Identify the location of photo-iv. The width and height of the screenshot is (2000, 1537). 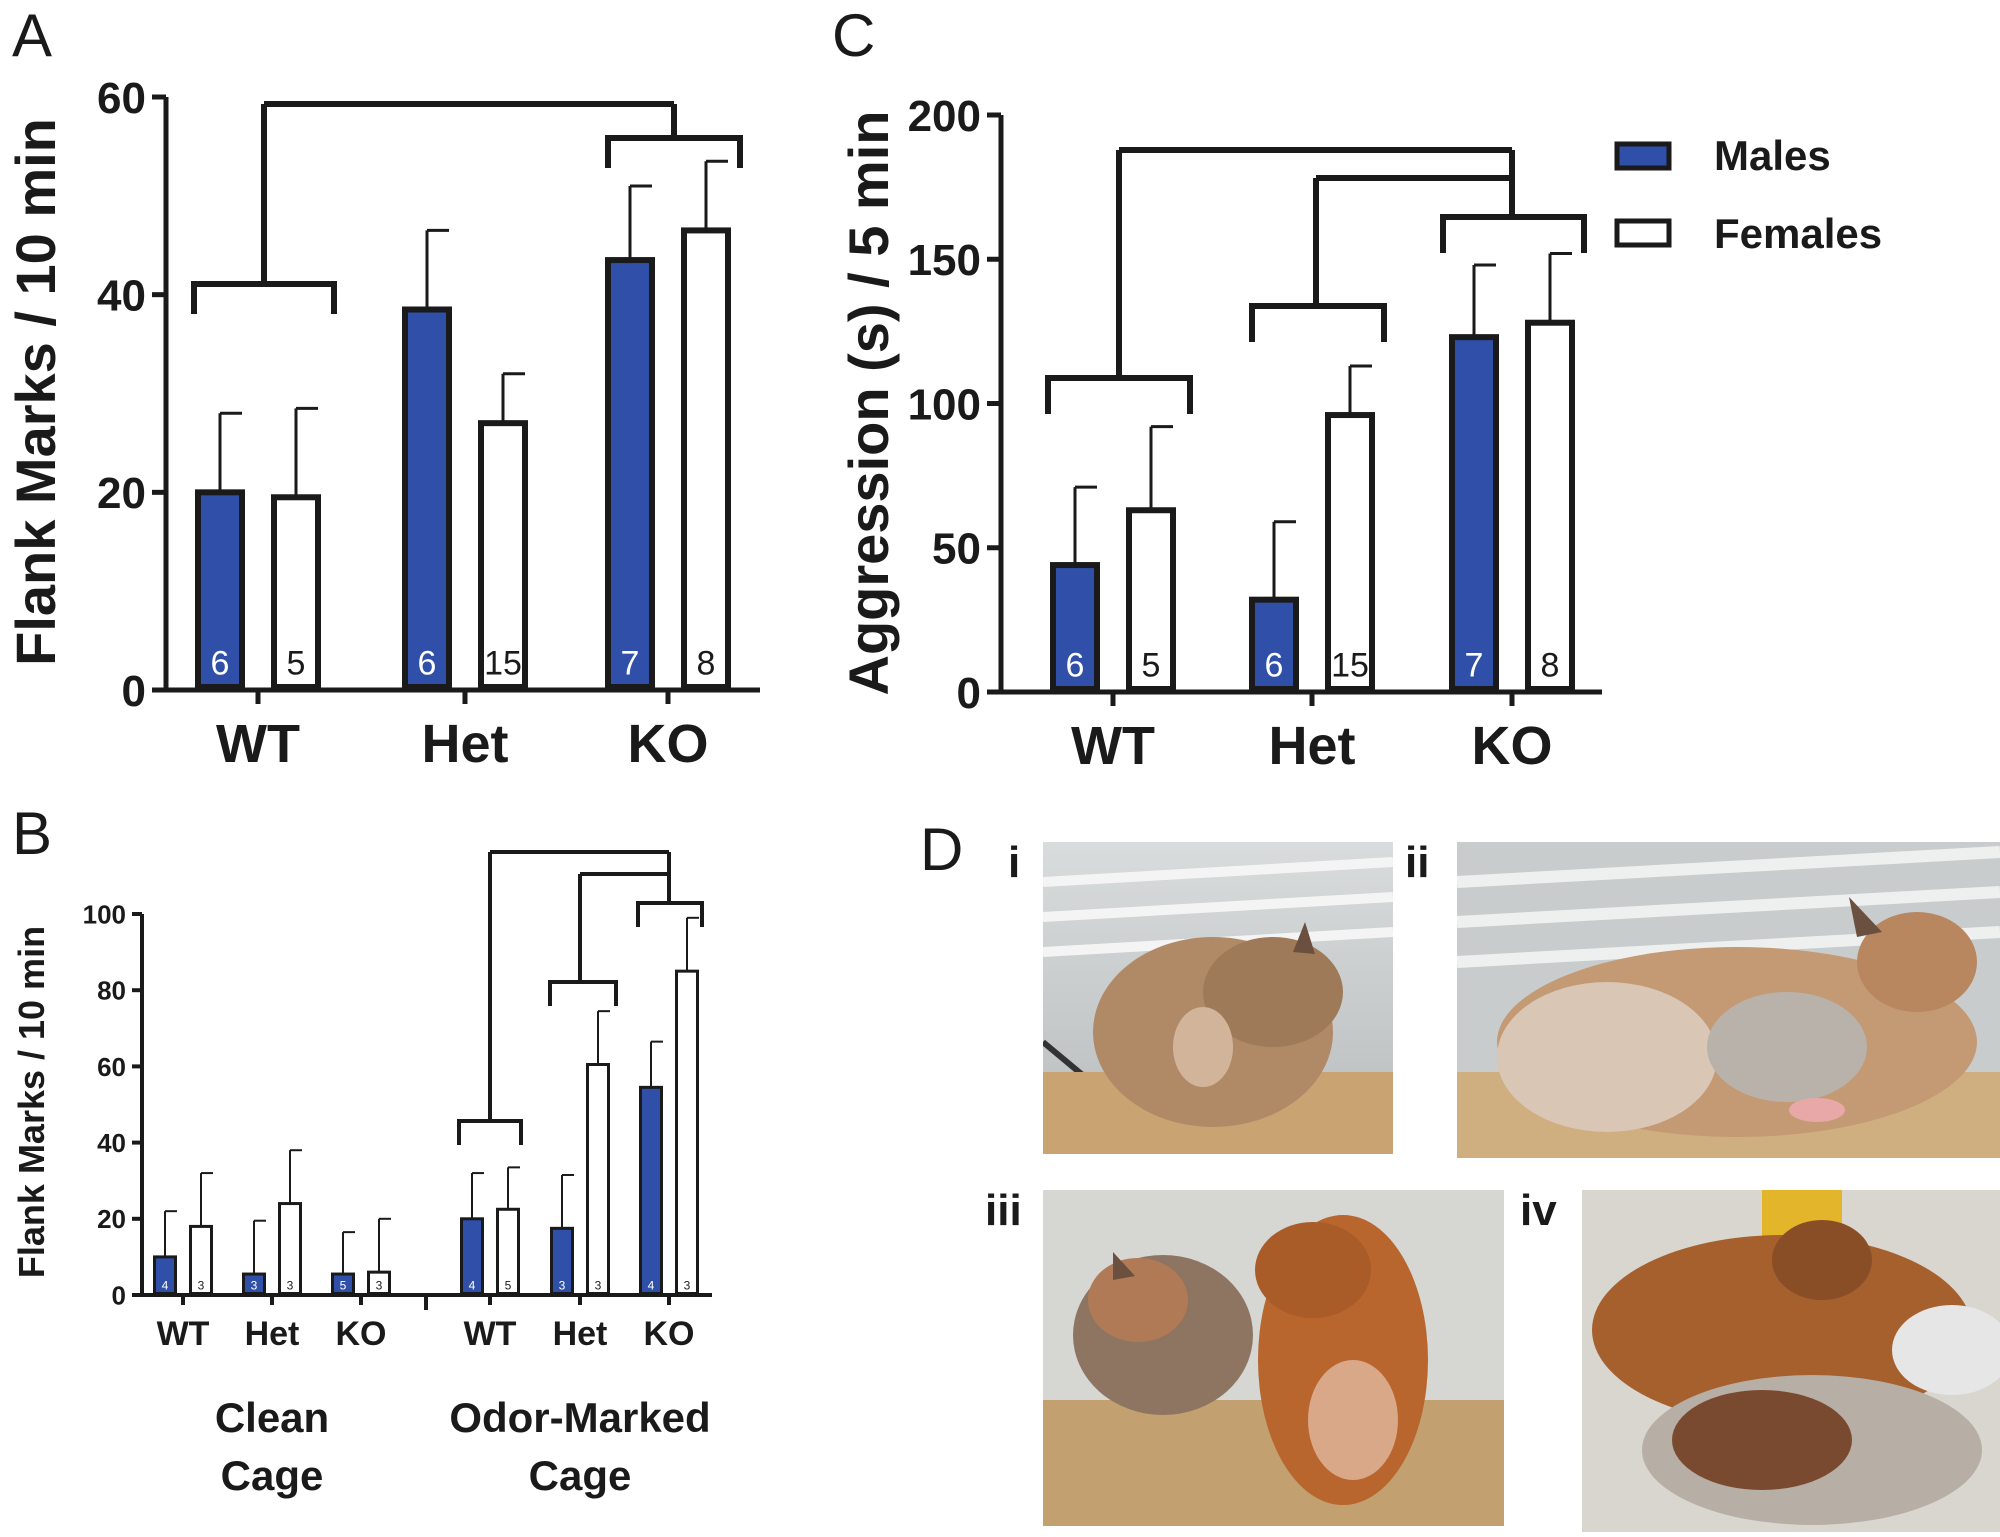
(1791, 1361).